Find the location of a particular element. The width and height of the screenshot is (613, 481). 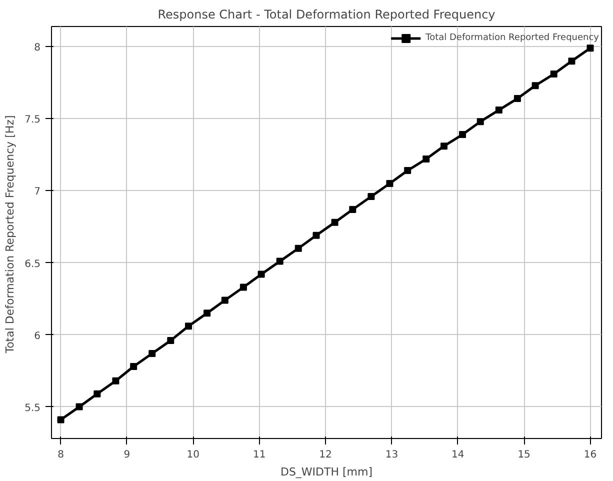

x-tick-label: 11 is located at coordinates (259, 455).